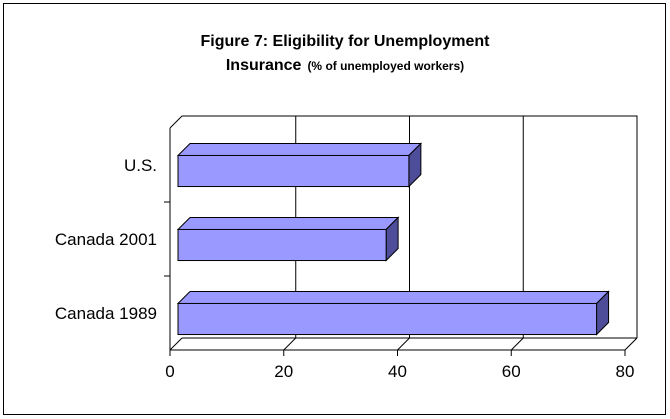  I want to click on x-tick-label: 0, so click(169, 371).